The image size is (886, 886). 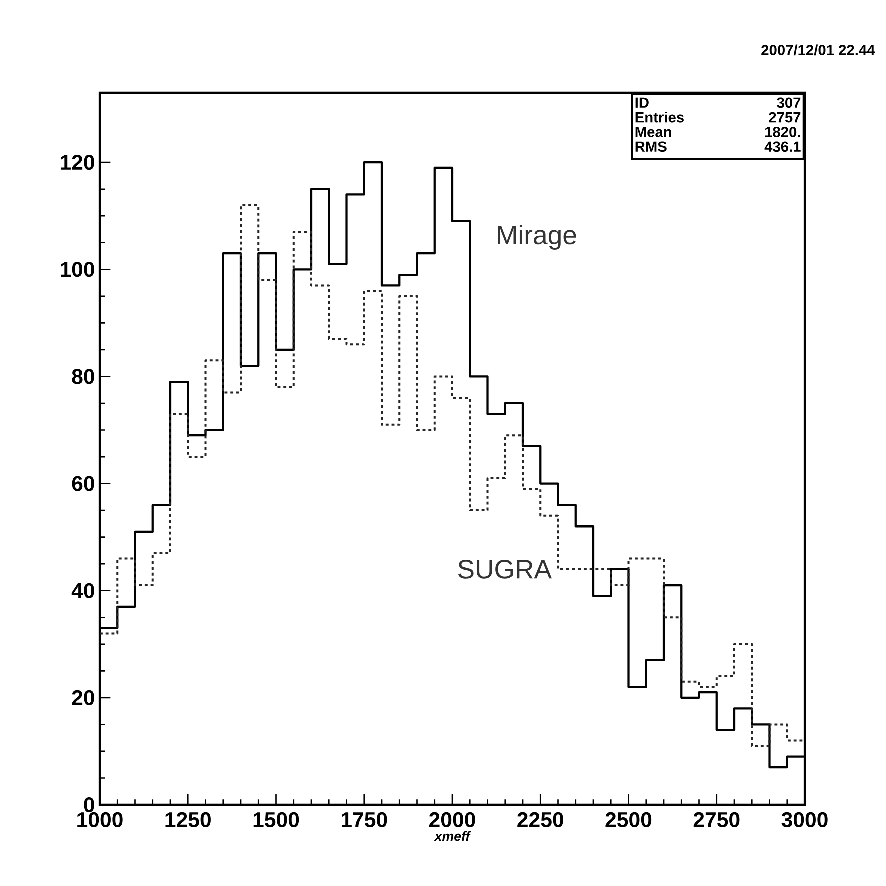 I want to click on x-tick-label: 2250, so click(x=541, y=820).